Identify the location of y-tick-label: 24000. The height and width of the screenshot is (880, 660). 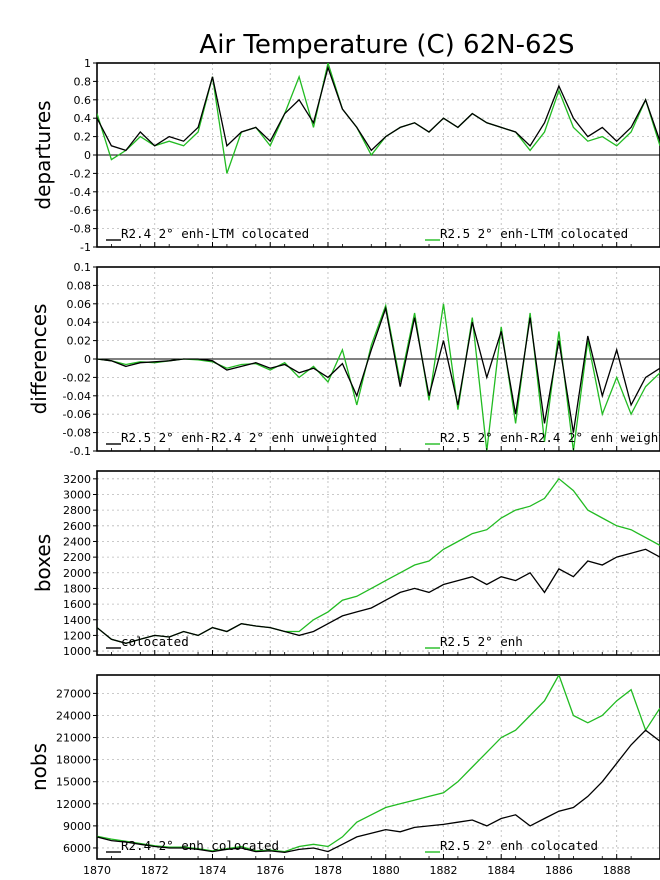
(73, 715).